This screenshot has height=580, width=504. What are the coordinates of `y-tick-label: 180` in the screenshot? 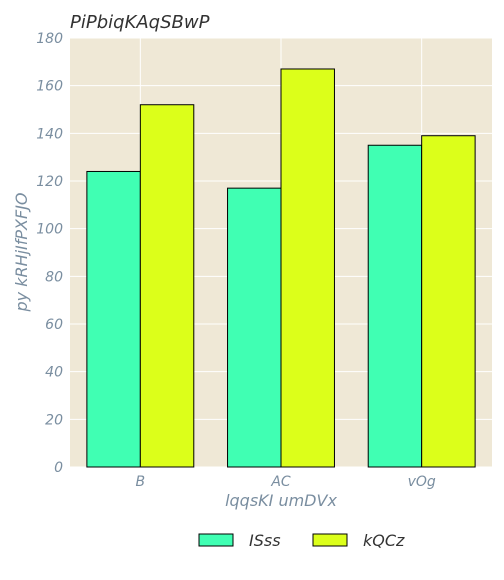 It's located at (49, 39).